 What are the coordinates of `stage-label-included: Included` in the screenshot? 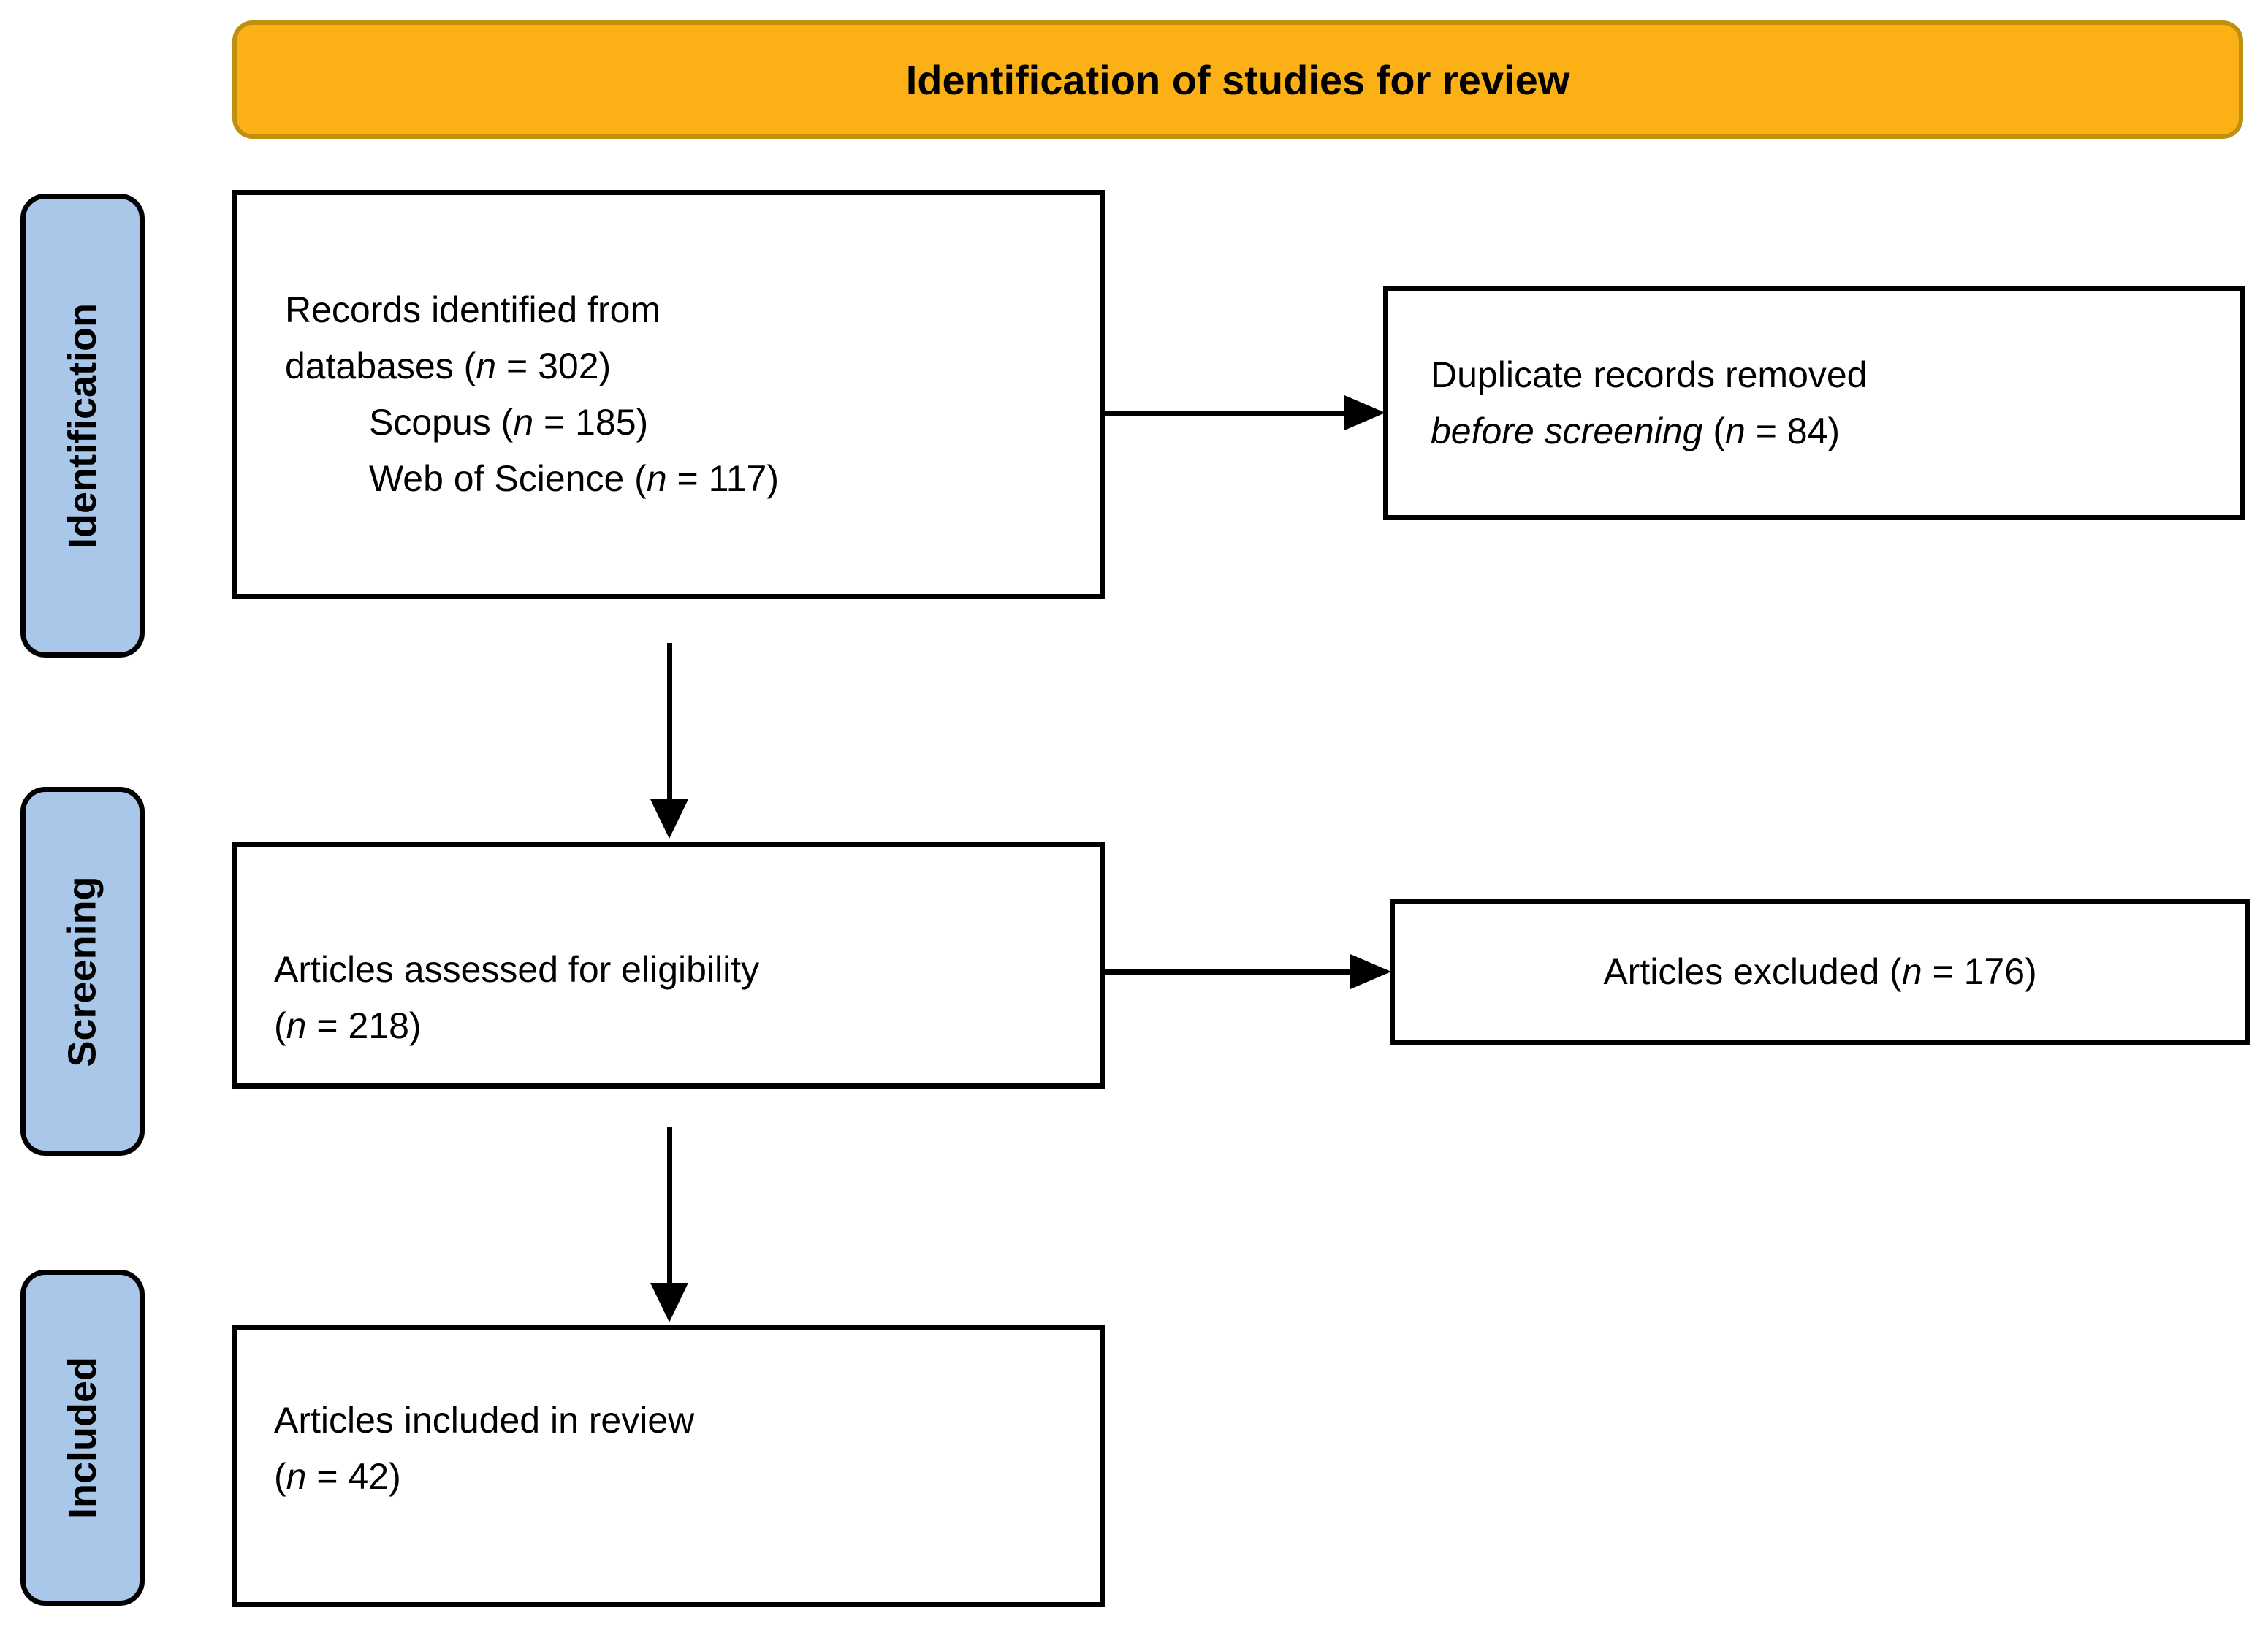 It's located at (82, 1438).